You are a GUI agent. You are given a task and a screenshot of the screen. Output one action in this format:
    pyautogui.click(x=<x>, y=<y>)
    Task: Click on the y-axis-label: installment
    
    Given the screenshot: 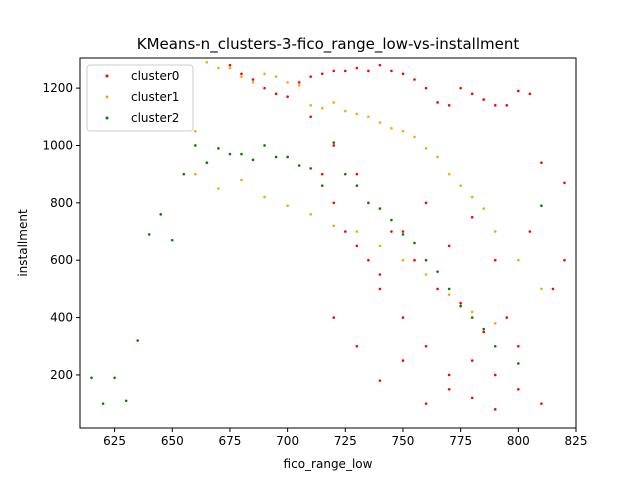 What is the action you would take?
    pyautogui.click(x=23, y=243)
    